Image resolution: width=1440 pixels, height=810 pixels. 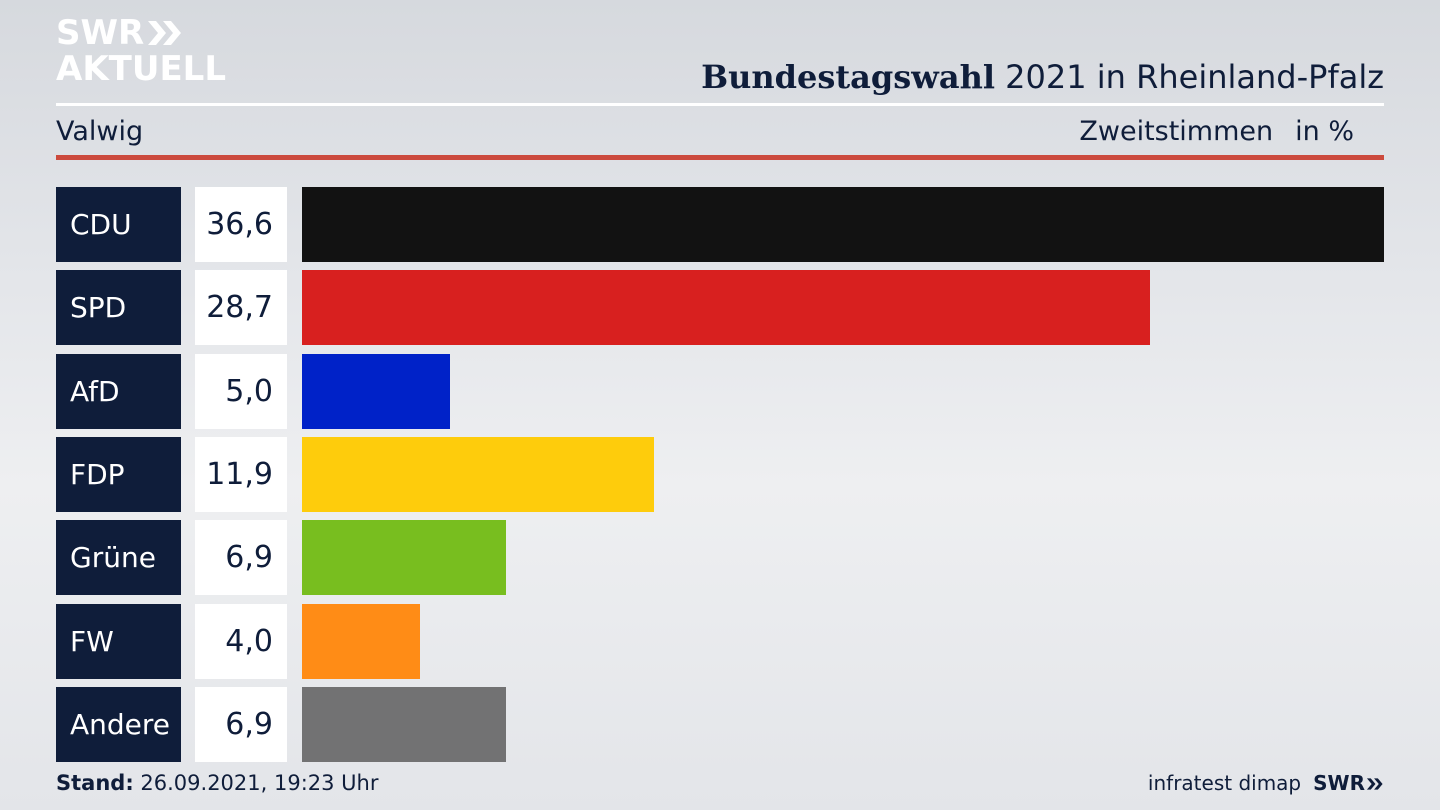 What do you see at coordinates (848, 77) in the screenshot?
I see `chart-title-bold: Bundestagswahl` at bounding box center [848, 77].